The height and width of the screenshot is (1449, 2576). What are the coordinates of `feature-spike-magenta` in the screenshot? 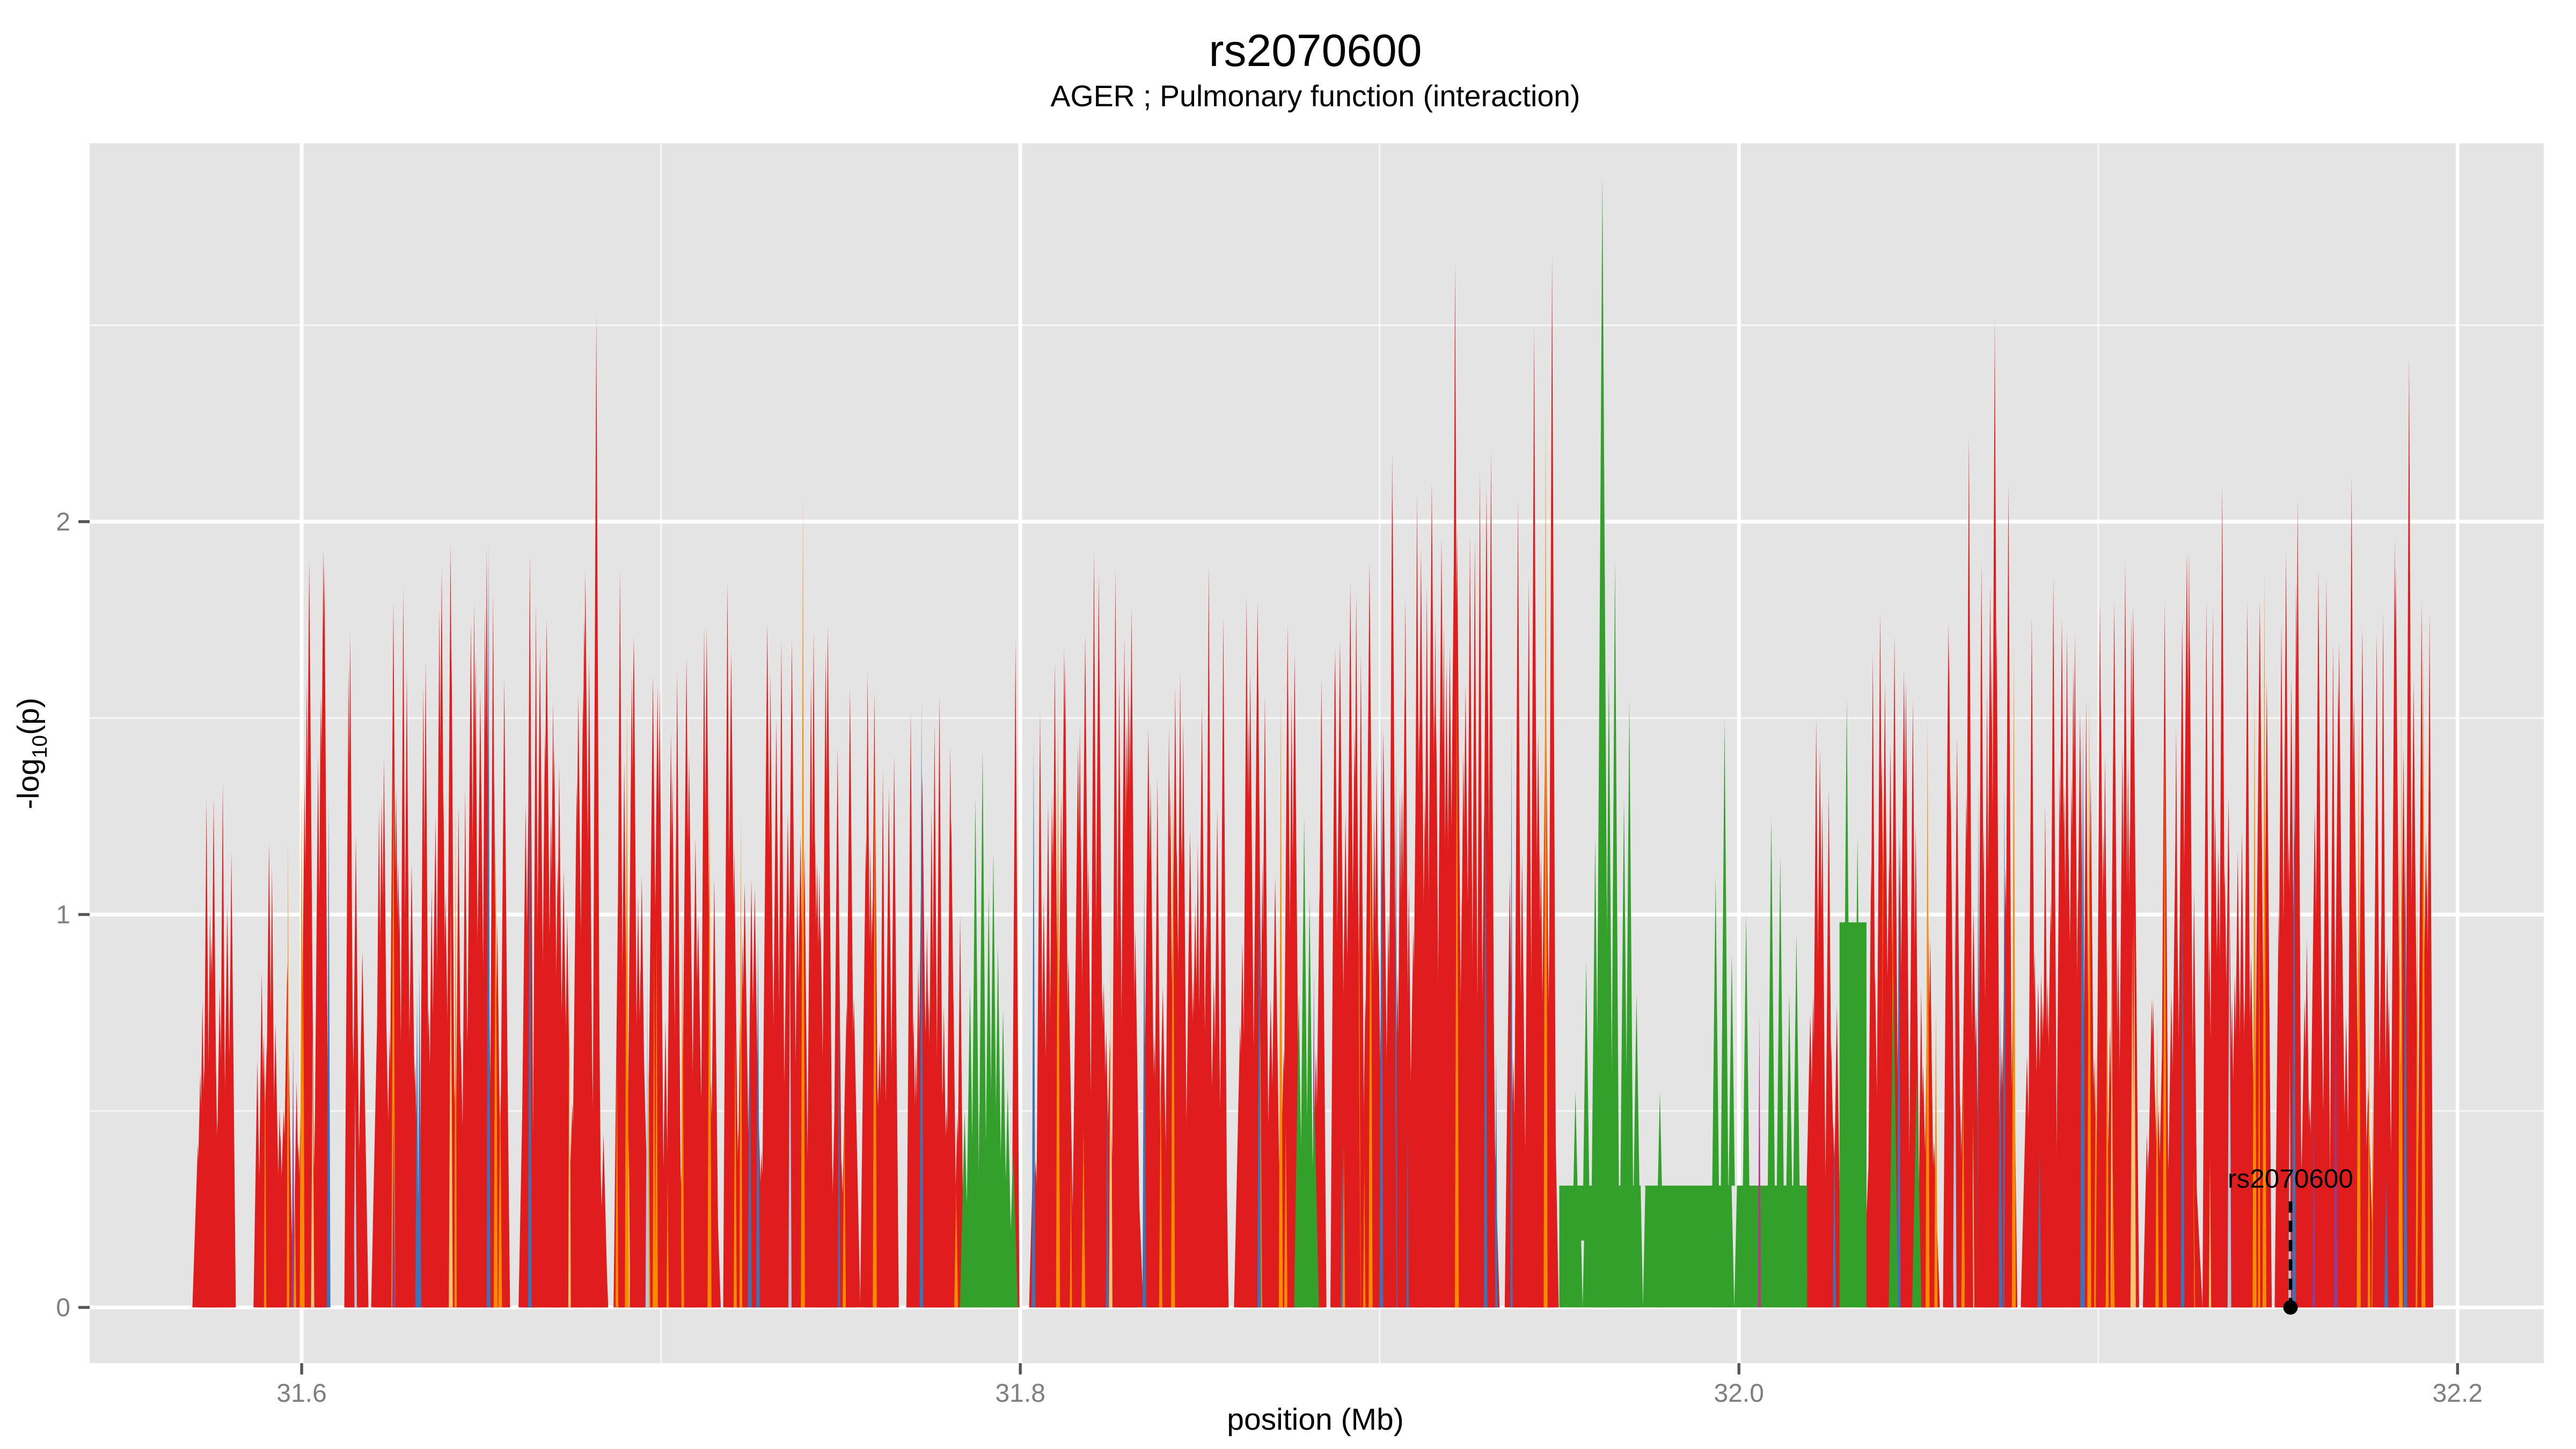 It's located at (1759, 1160).